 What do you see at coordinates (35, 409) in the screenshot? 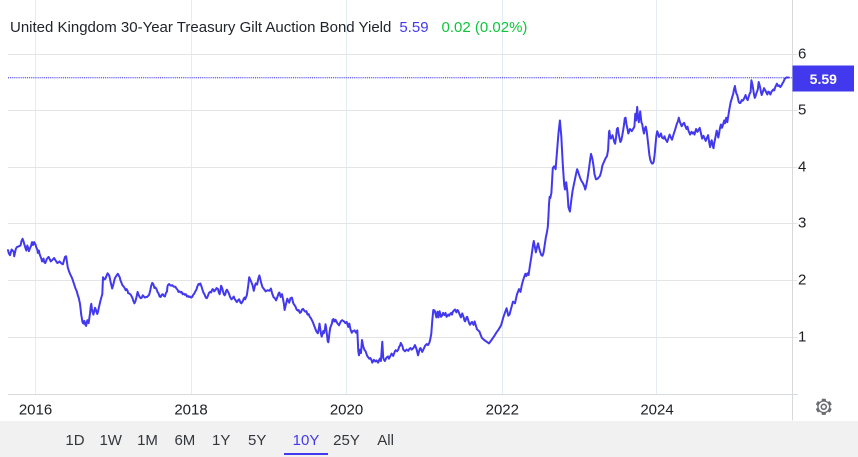
I see `svg-text: 2016` at bounding box center [35, 409].